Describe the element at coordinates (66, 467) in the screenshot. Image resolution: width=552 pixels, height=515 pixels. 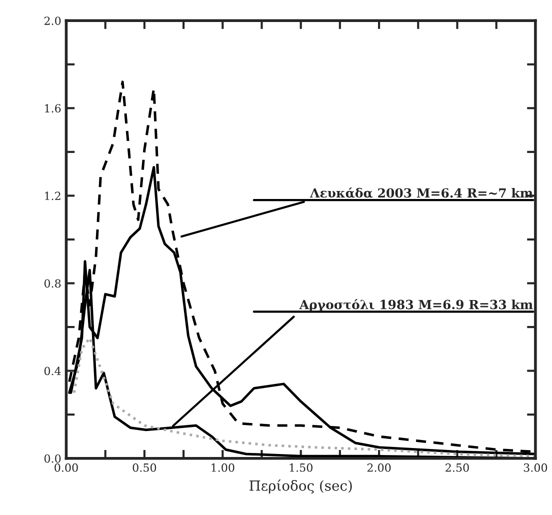
I see `x-tick-label: 0.00` at that location.